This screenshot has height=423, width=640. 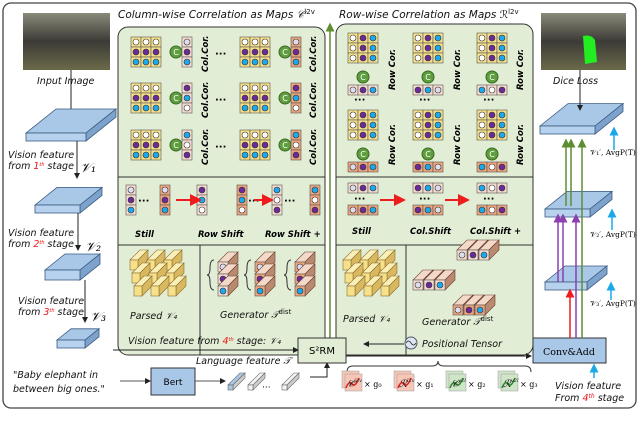 I want to click on correlation-map-heat, so click(x=352, y=383).